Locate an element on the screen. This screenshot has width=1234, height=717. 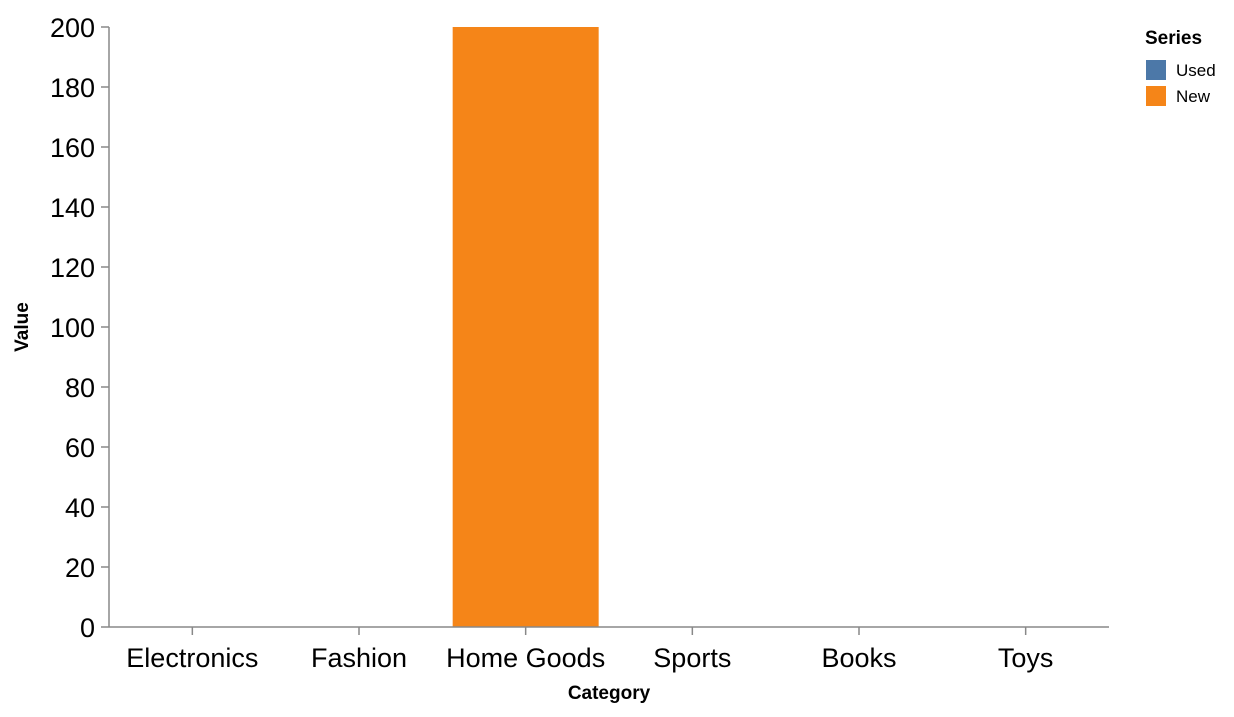
legend: Series Used New is located at coordinates (1180, 67).